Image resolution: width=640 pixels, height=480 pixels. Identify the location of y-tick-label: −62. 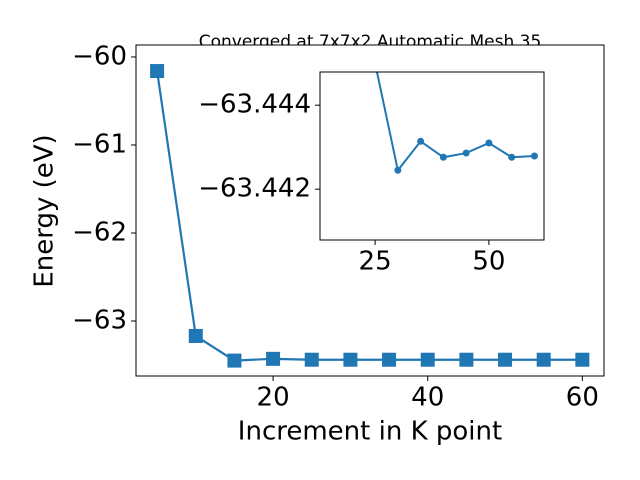
(99, 232).